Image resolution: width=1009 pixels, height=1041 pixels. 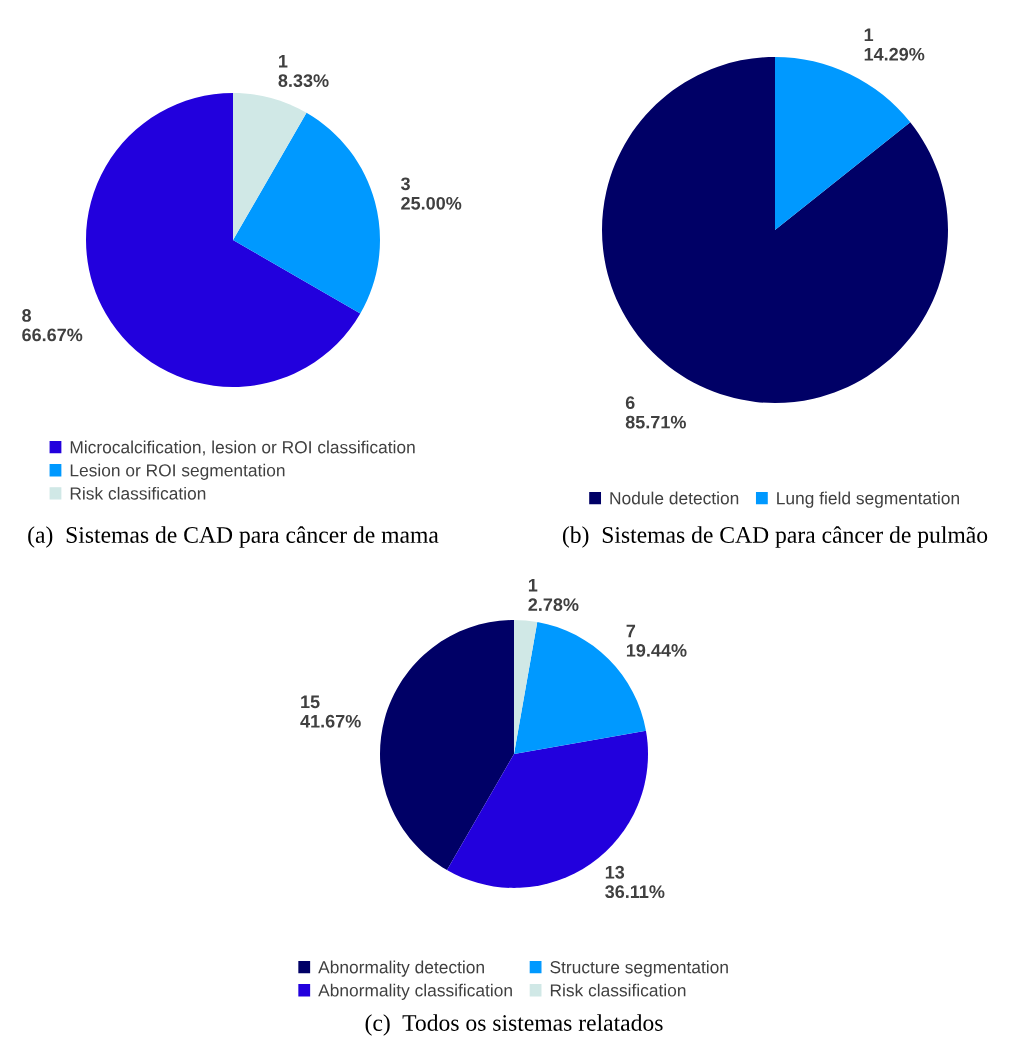 What do you see at coordinates (635, 882) in the screenshot?
I see `data-label: 13 36.11%` at bounding box center [635, 882].